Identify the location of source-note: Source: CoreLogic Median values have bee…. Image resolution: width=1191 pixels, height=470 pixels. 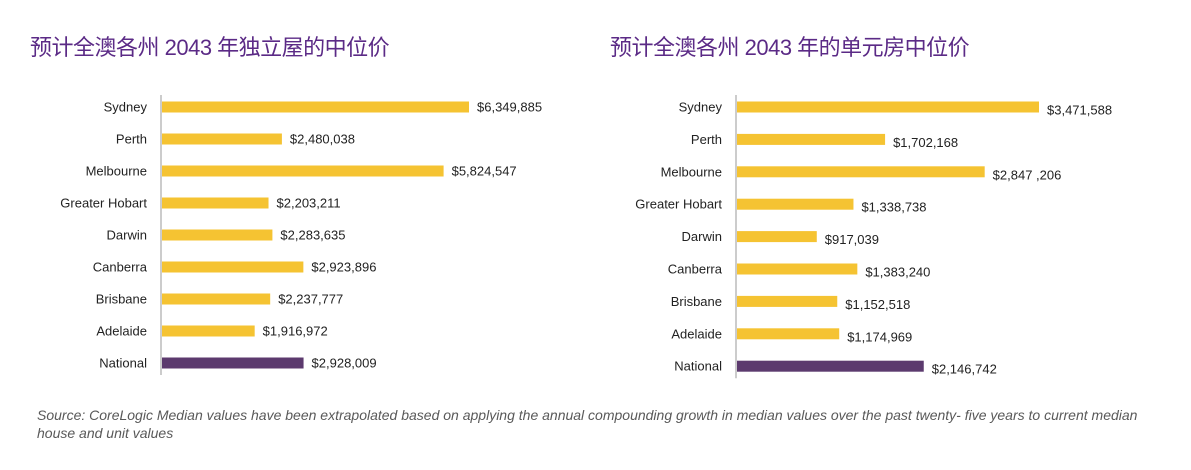
(587, 424).